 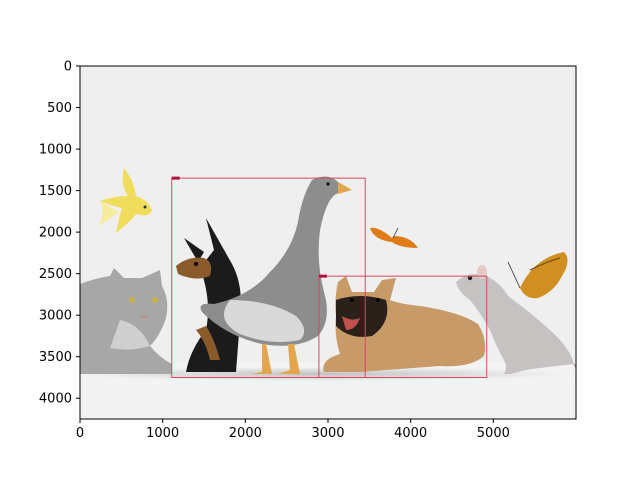 What do you see at coordinates (276, 275) in the screenshot?
I see `goose-icon` at bounding box center [276, 275].